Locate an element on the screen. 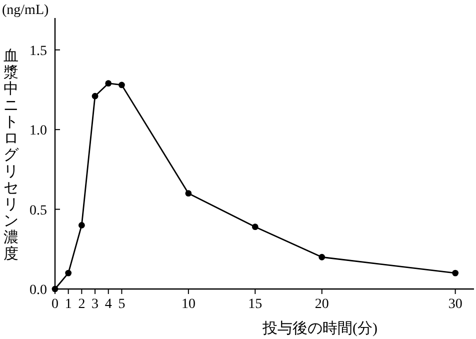 This screenshot has height=339, width=476. y-tick-label: 1.0 is located at coordinates (38, 131).